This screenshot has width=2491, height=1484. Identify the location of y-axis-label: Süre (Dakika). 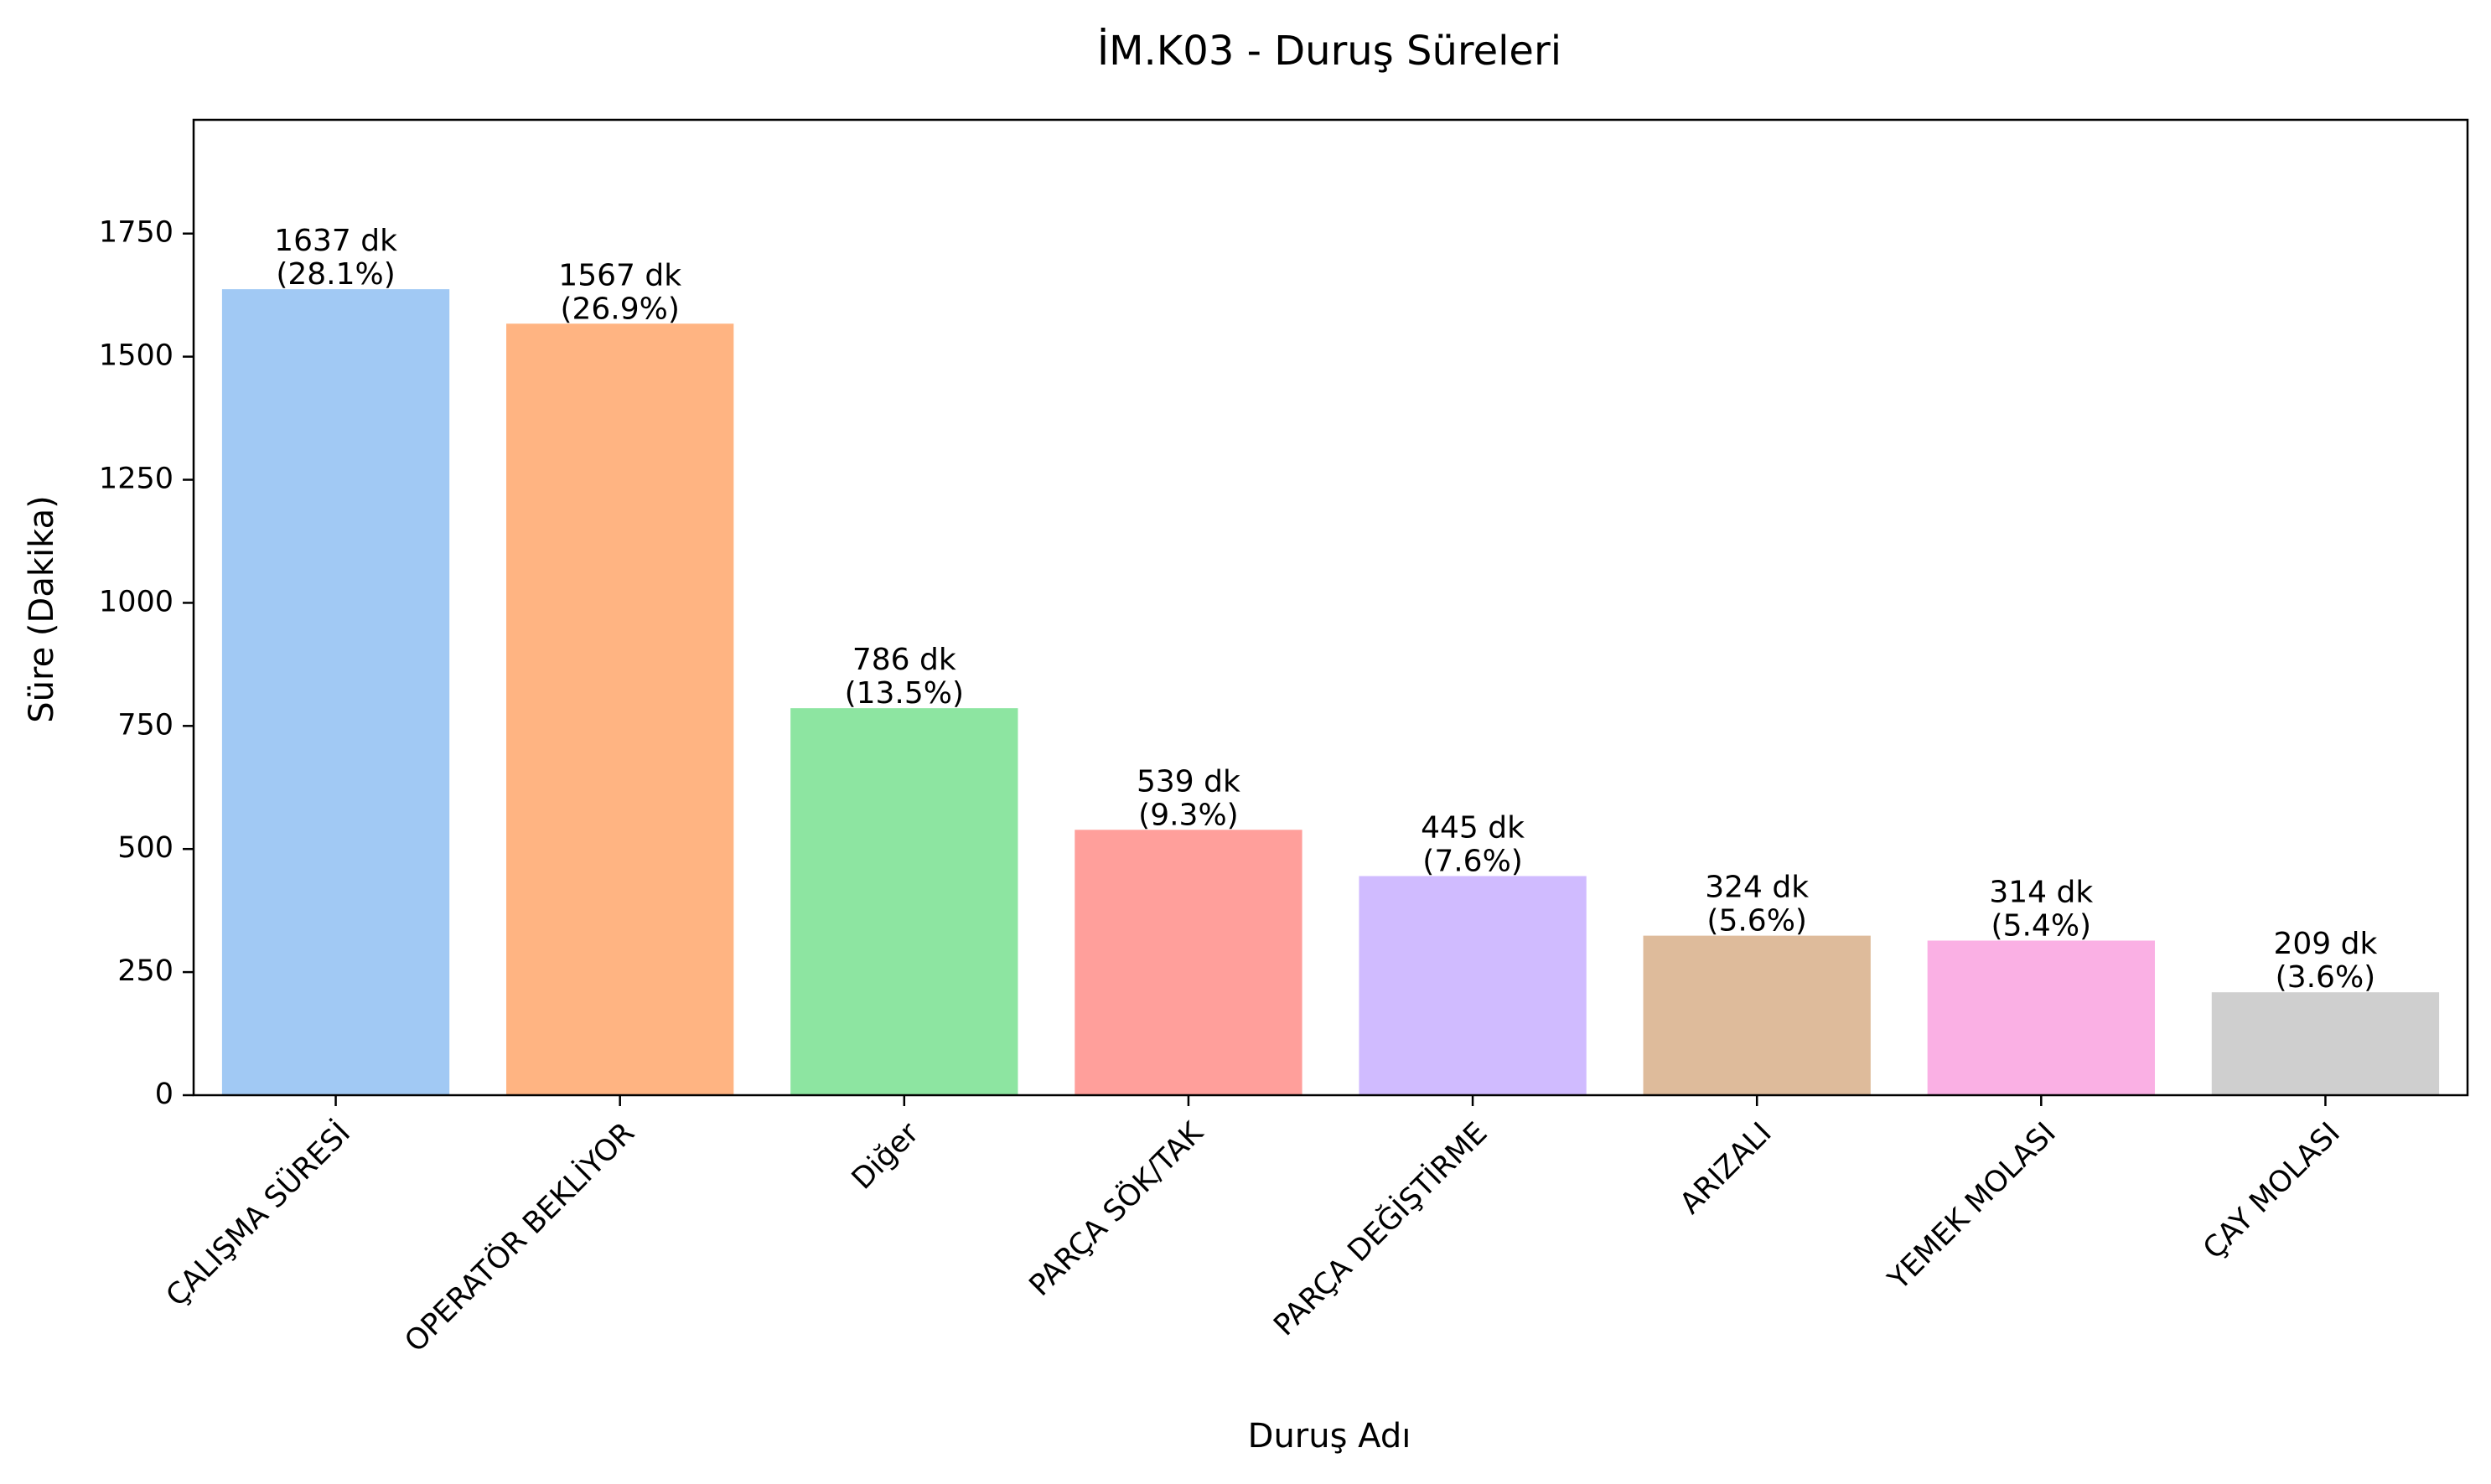
(42, 608).